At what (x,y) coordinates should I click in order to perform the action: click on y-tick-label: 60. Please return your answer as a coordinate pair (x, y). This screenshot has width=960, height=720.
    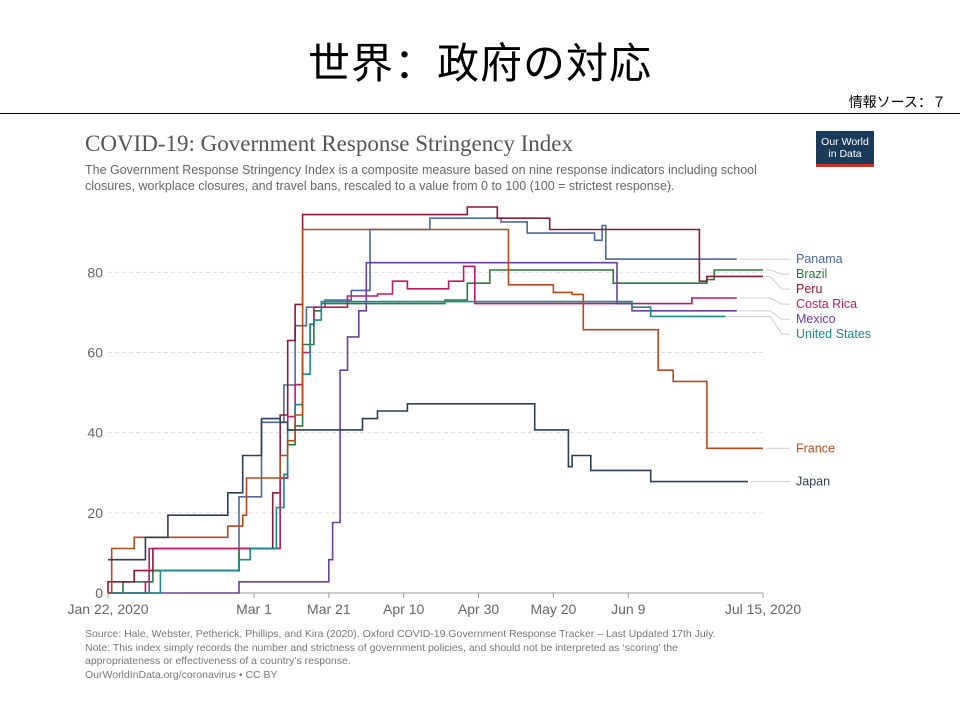
    Looking at the image, I should click on (95, 353).